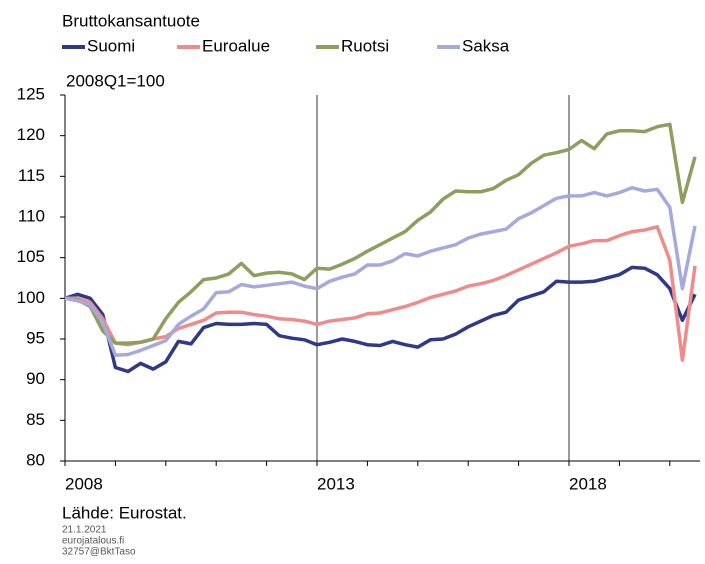 The width and height of the screenshot is (705, 564). Describe the element at coordinates (31, 134) in the screenshot. I see `y-tick-label: 120` at that location.